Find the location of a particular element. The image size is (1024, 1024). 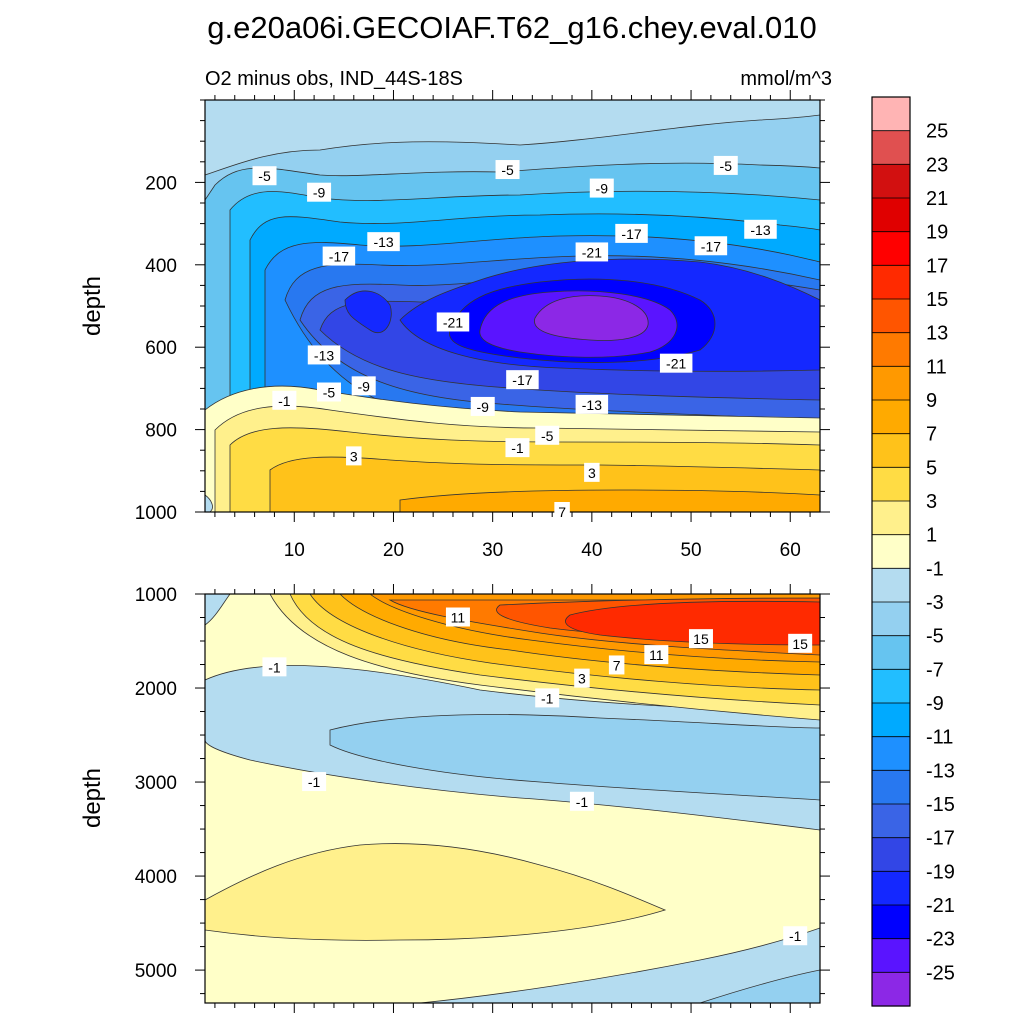

colorbar-label: -7 is located at coordinates (935, 670).